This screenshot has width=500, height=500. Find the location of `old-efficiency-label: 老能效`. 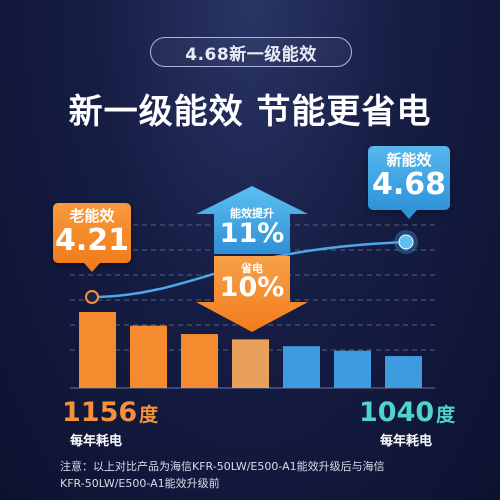

old-efficiency-label: 老能效 is located at coordinates (92, 216).